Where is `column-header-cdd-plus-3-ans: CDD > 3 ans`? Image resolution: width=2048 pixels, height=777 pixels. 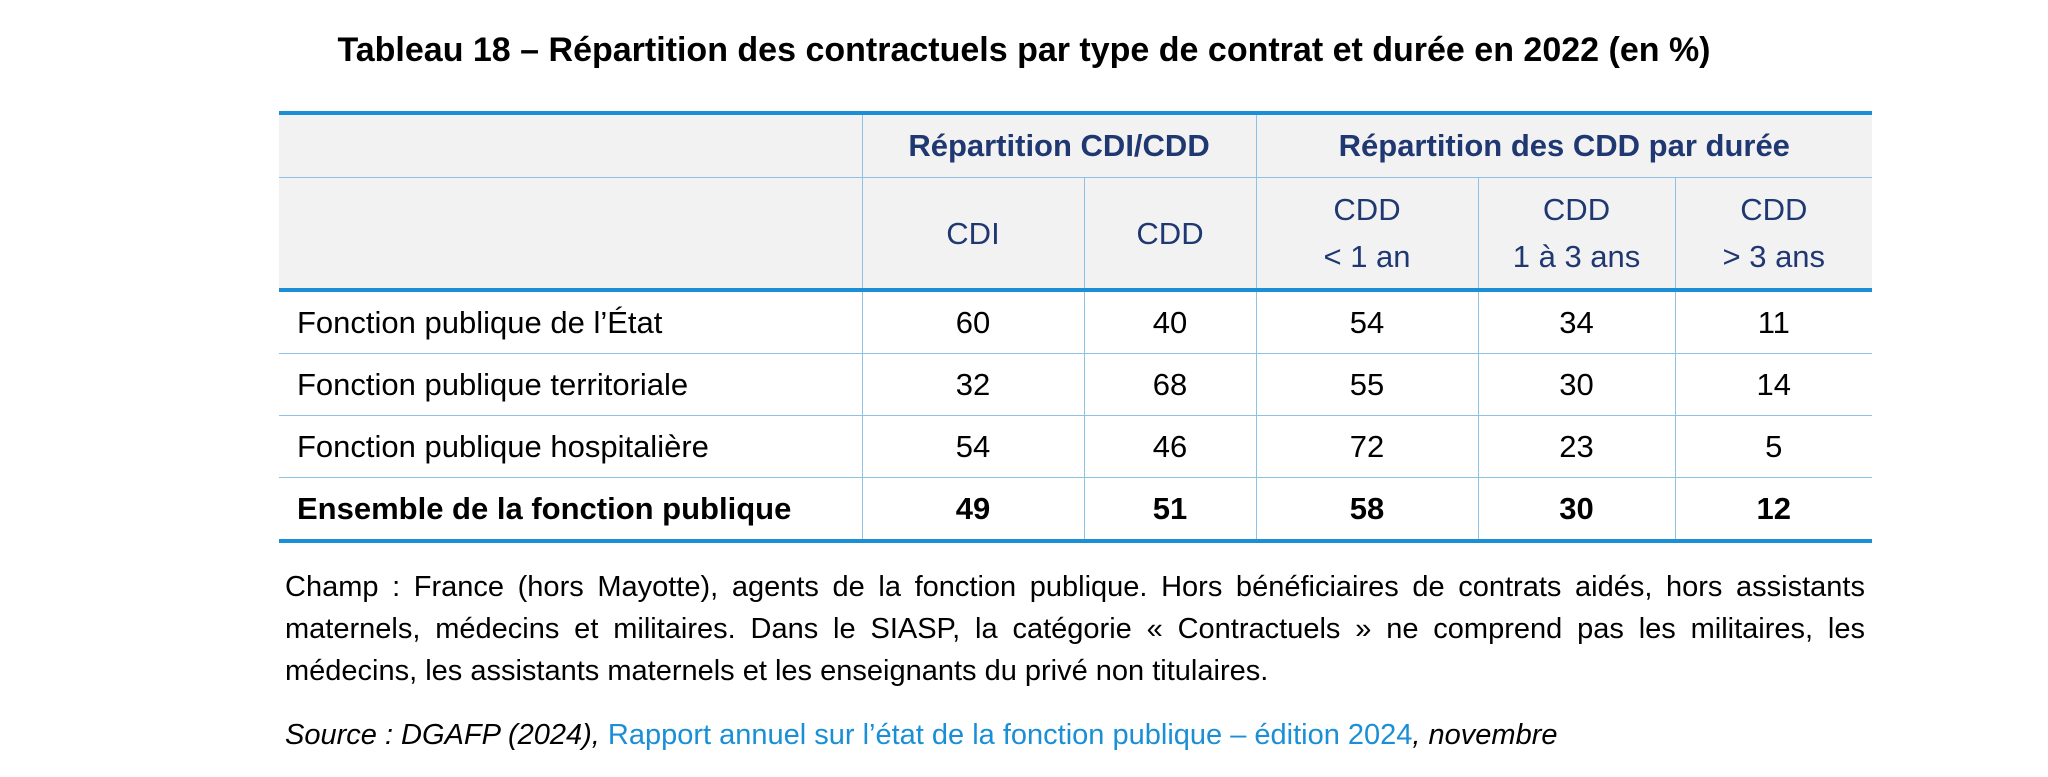 column-header-cdd-plus-3-ans: CDD > 3 ans is located at coordinates (1773, 234).